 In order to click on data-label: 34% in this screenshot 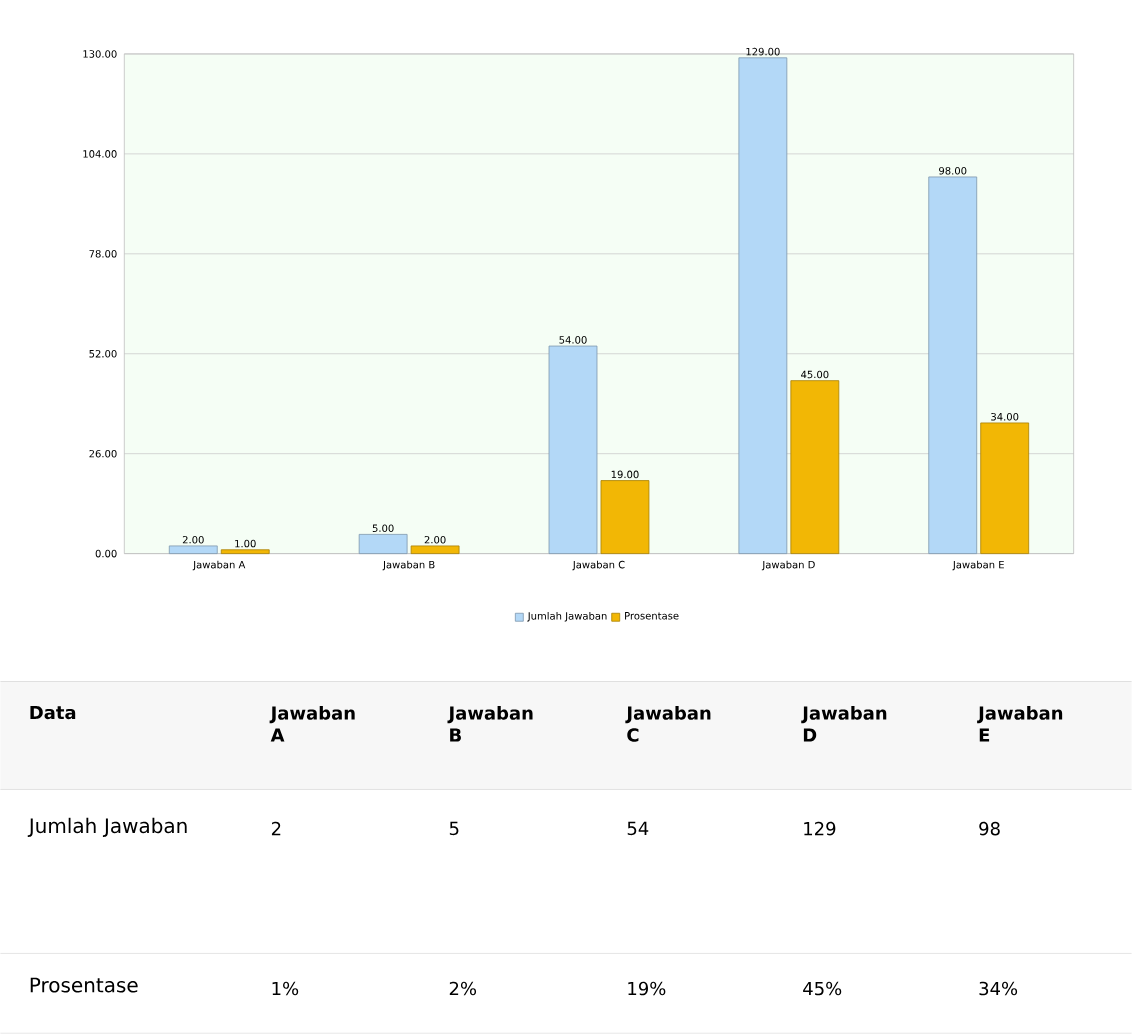, I will do `click(998, 988)`.